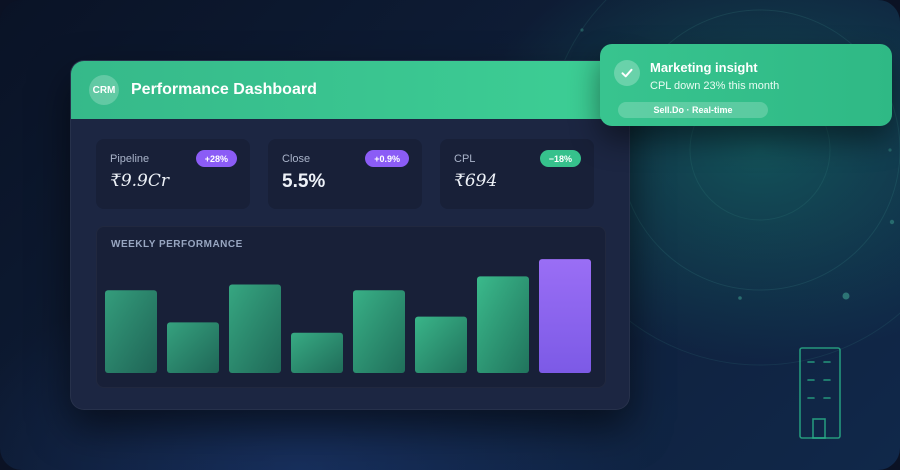  Describe the element at coordinates (820, 393) in the screenshot. I see `building-icon` at that location.